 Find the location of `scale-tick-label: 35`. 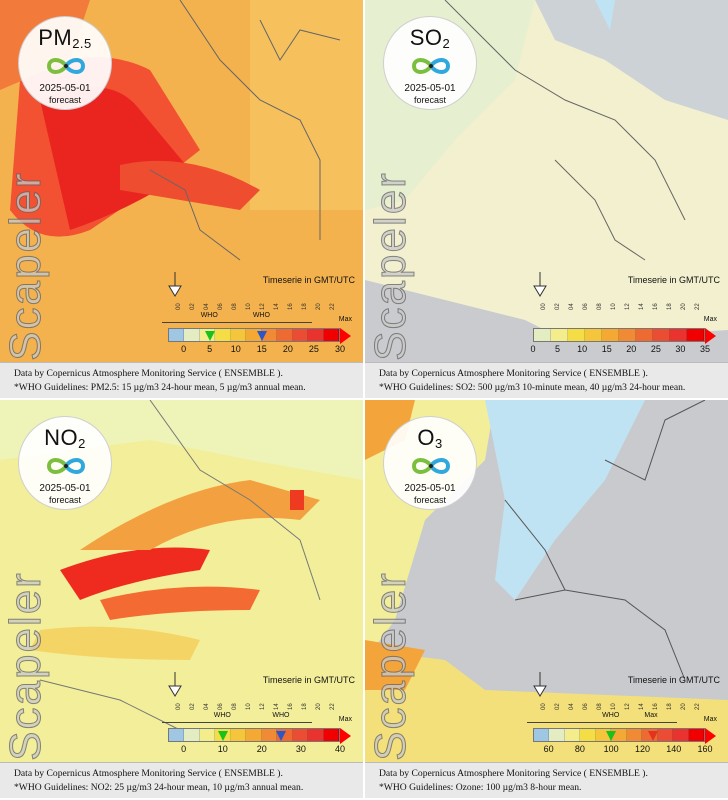

scale-tick-label: 35 is located at coordinates (705, 349).